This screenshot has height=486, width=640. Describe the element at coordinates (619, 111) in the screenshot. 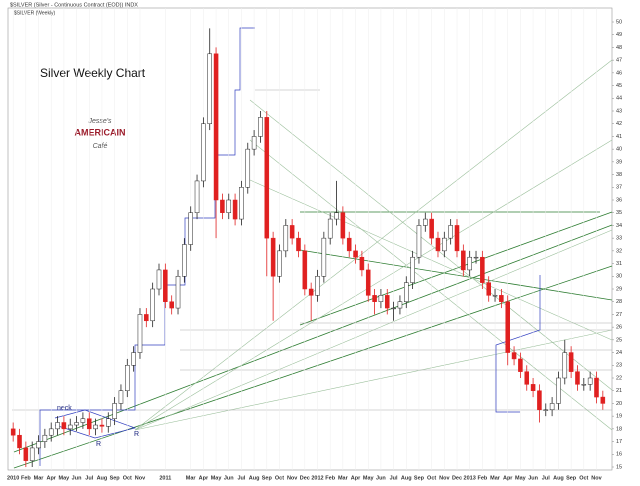

I see `y-tick-label: 43` at that location.